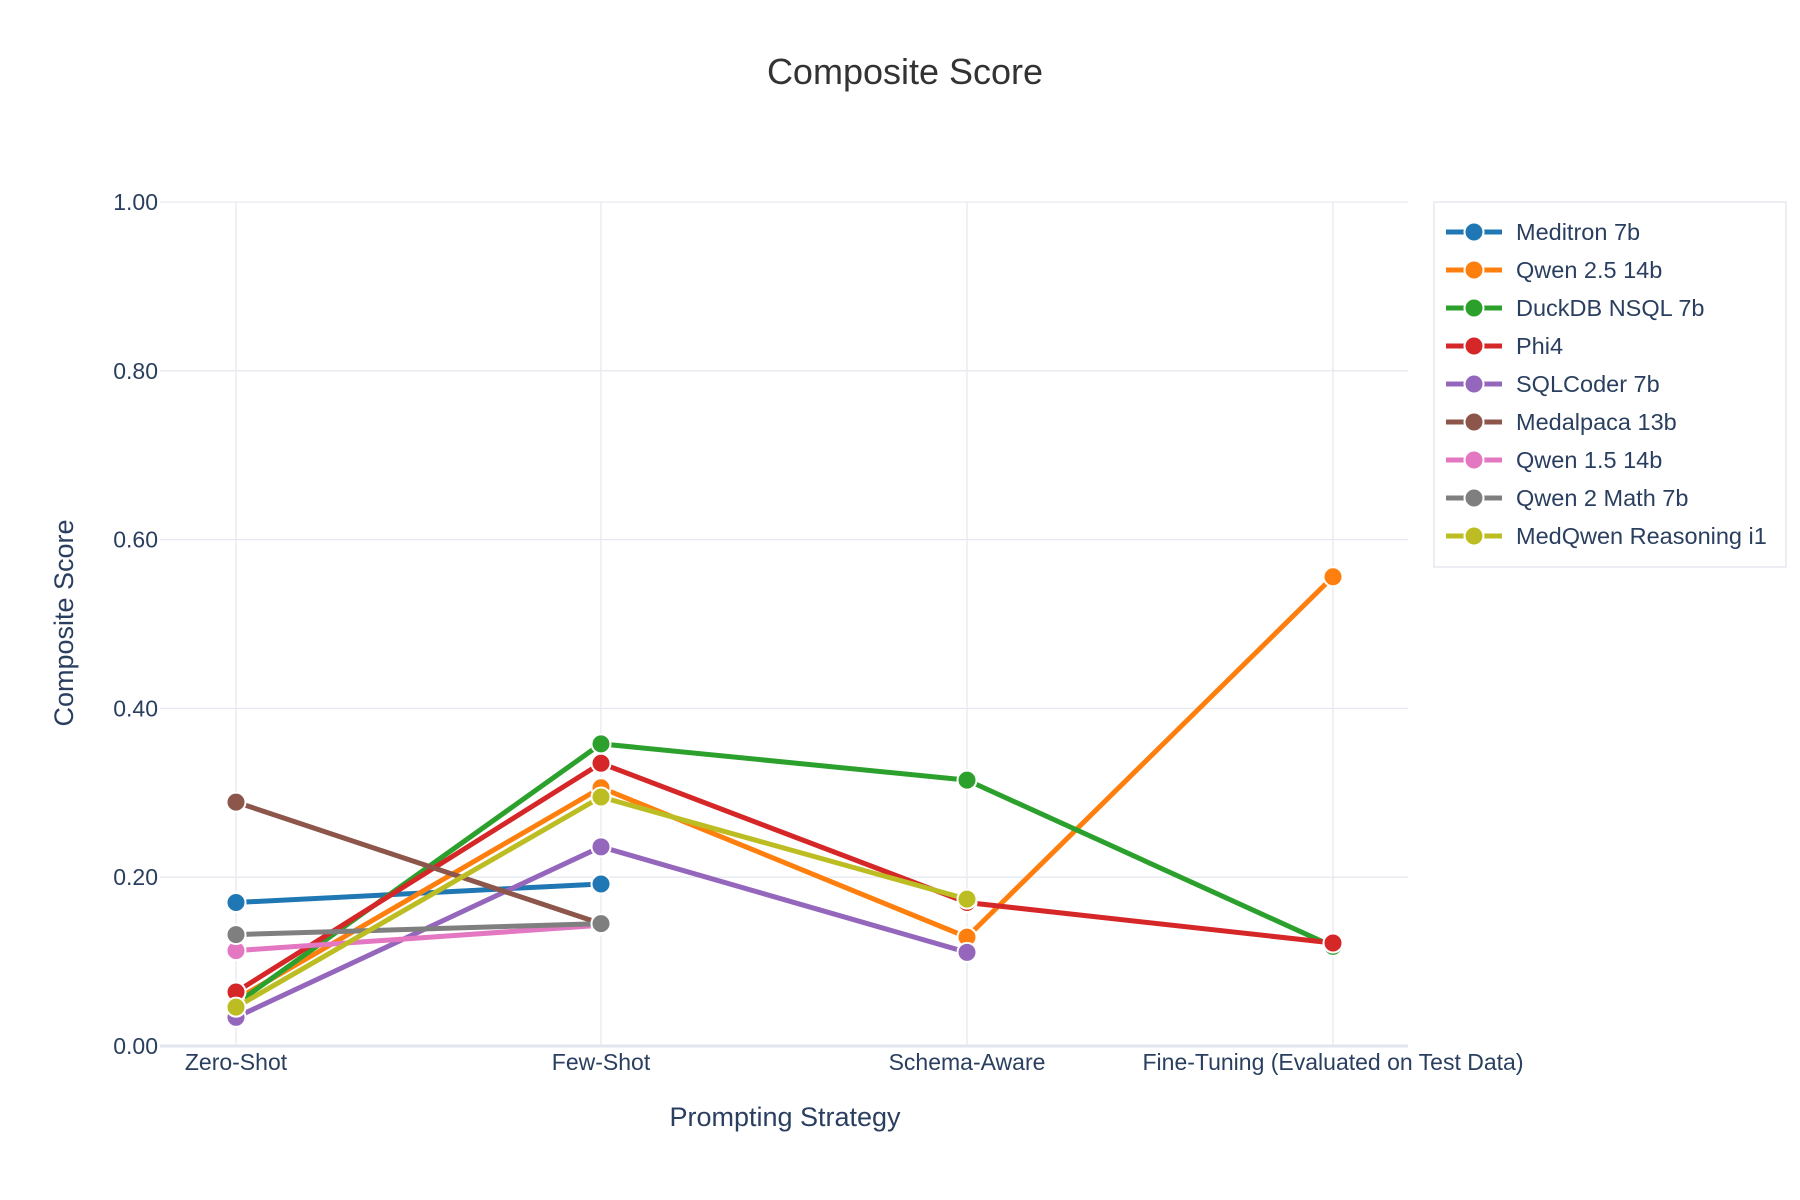 Image resolution: width=1800 pixels, height=1200 pixels. What do you see at coordinates (1641, 536) in the screenshot?
I see `legend-label: MedQwen Reasoning i1` at bounding box center [1641, 536].